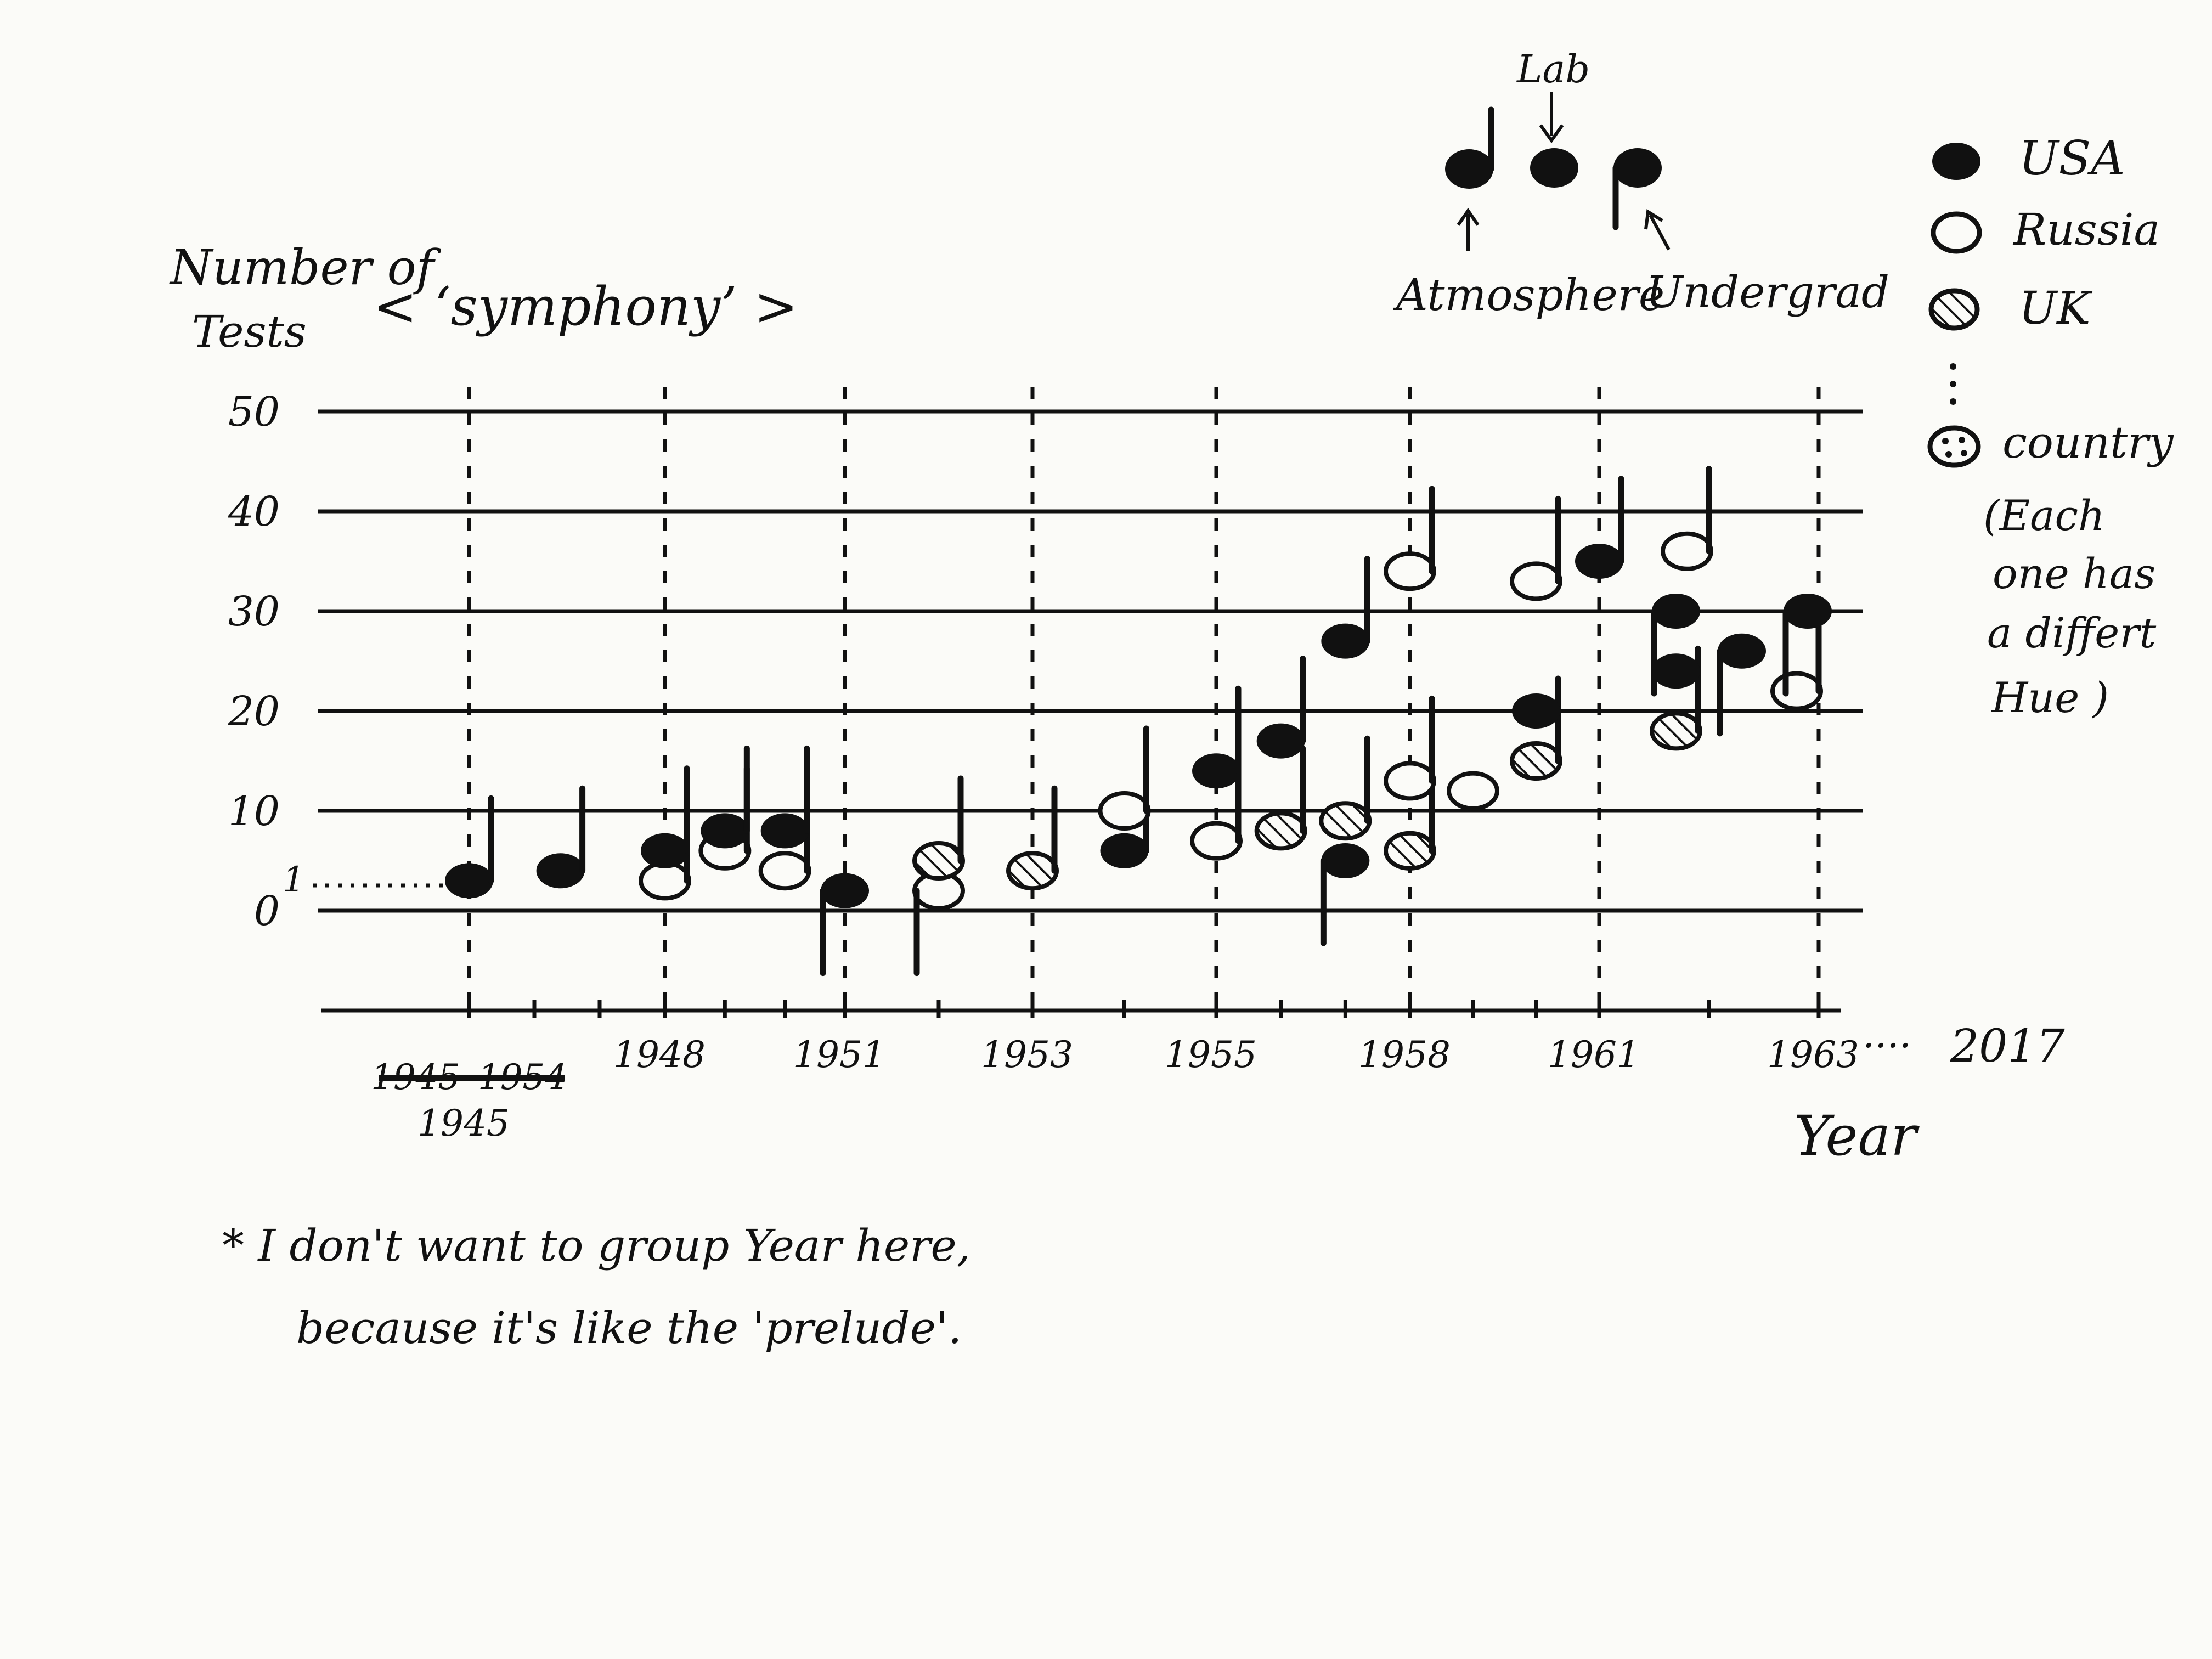  I want to click on y-axis-label-line-2: Tests, so click(250, 331).